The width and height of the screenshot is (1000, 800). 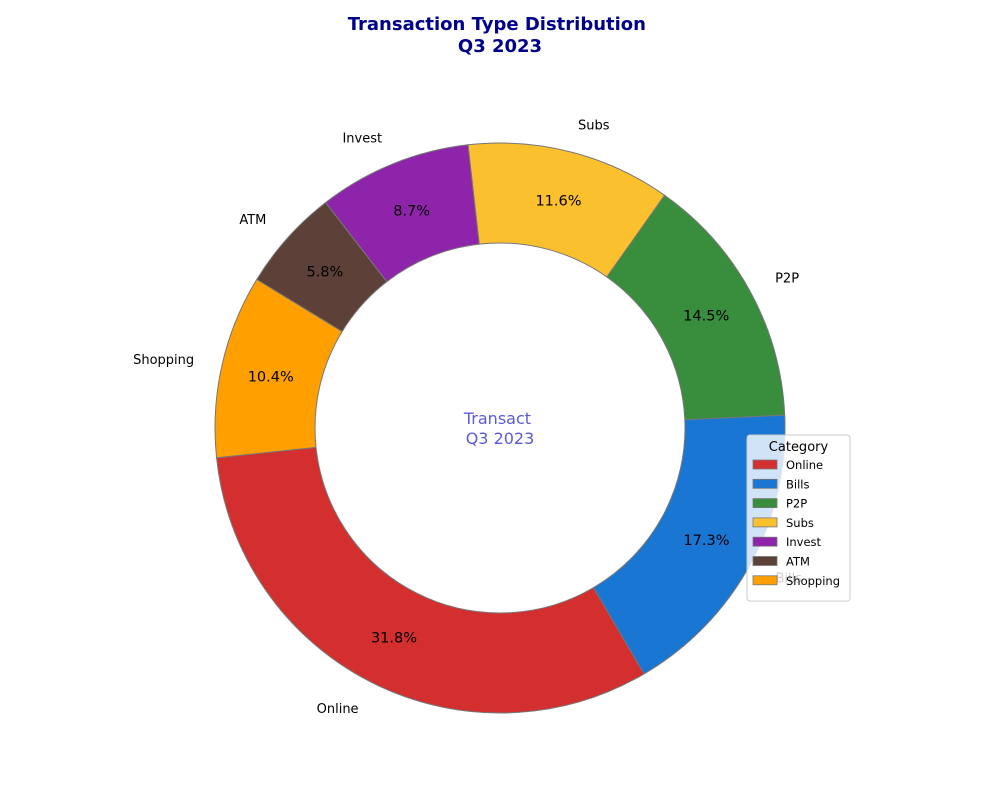 I want to click on percent-label-subs: 11.6%, so click(x=558, y=201).